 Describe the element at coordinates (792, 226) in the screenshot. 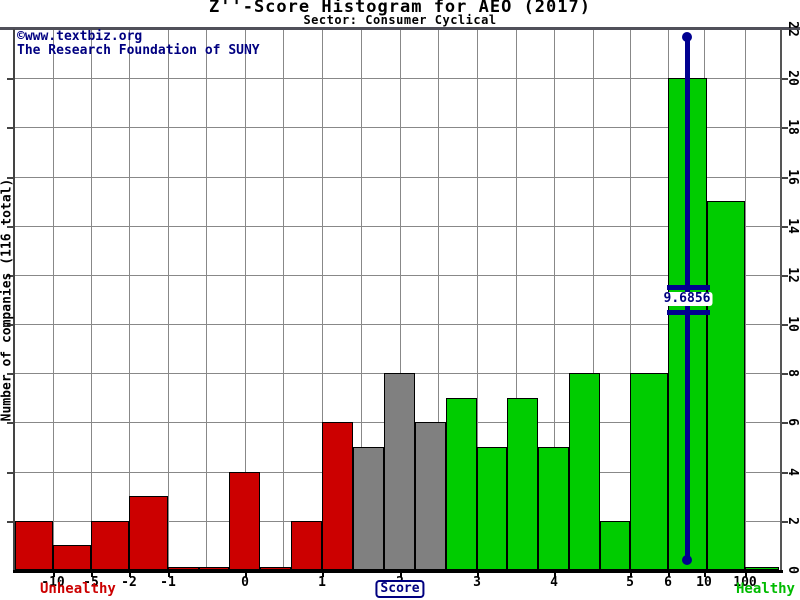

I see `y-tick-label: 14` at that location.